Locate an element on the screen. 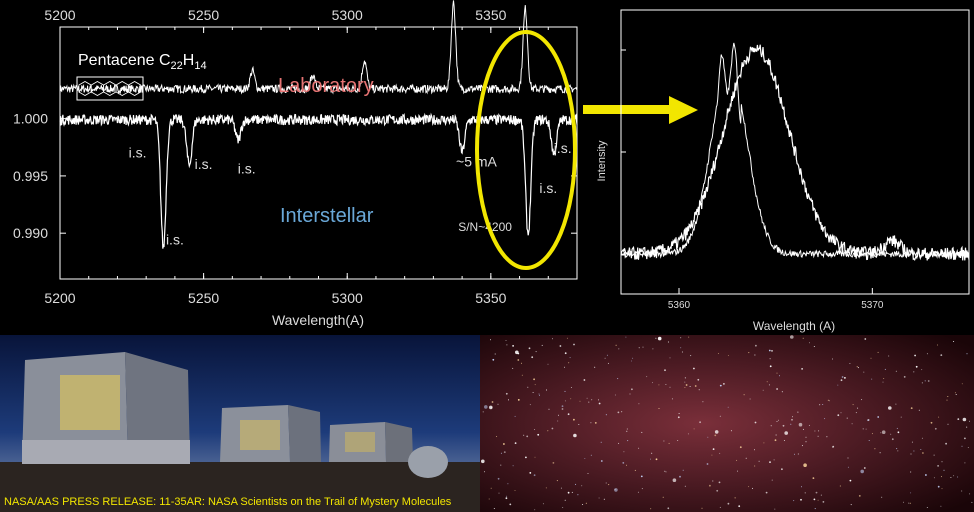 The image size is (974, 512). molecule-mid: H is located at coordinates (189, 60).